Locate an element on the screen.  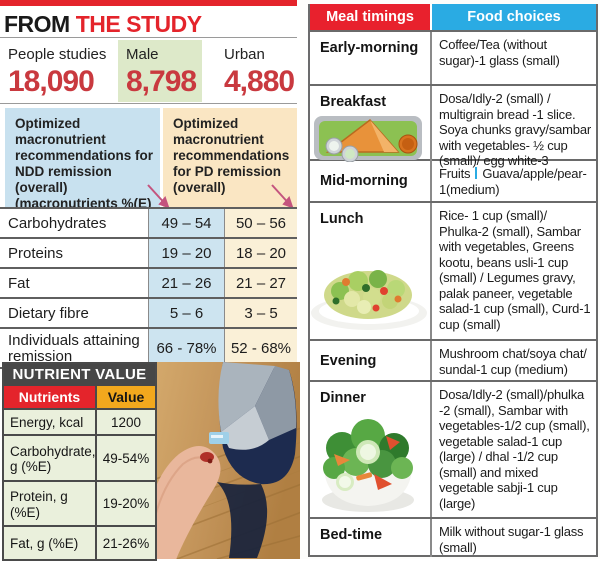
top-accent-bar is located at coordinates (148, 3).